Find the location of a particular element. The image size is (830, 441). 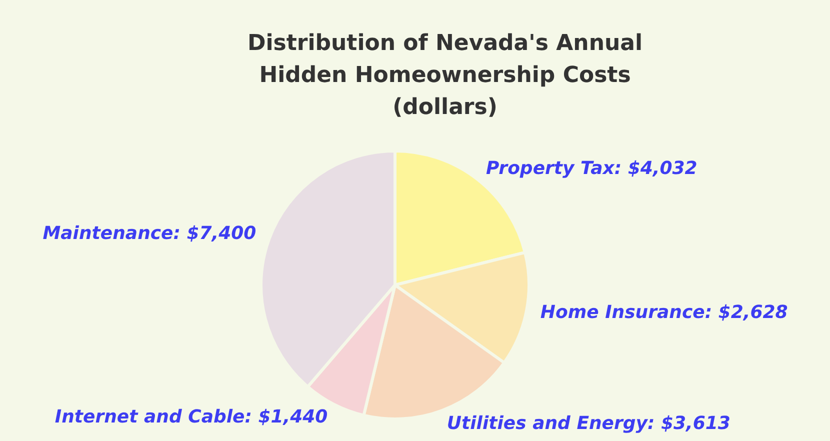

chart-title: Distribution of Nevada's Annual Hidden Homeownership Costs (dollars) is located at coordinates (445, 76).